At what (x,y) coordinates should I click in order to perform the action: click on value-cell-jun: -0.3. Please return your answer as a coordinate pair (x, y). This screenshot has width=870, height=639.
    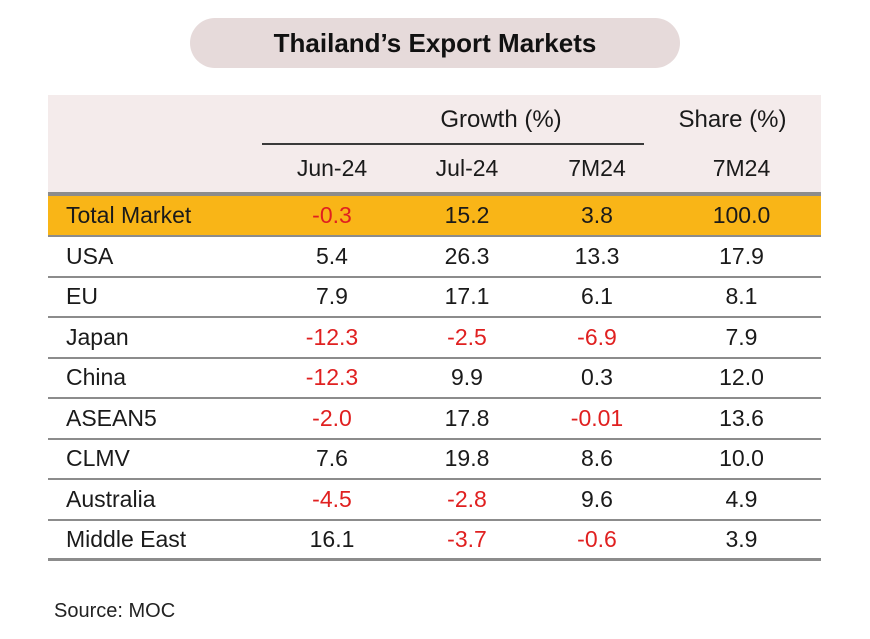
    Looking at the image, I should click on (332, 215).